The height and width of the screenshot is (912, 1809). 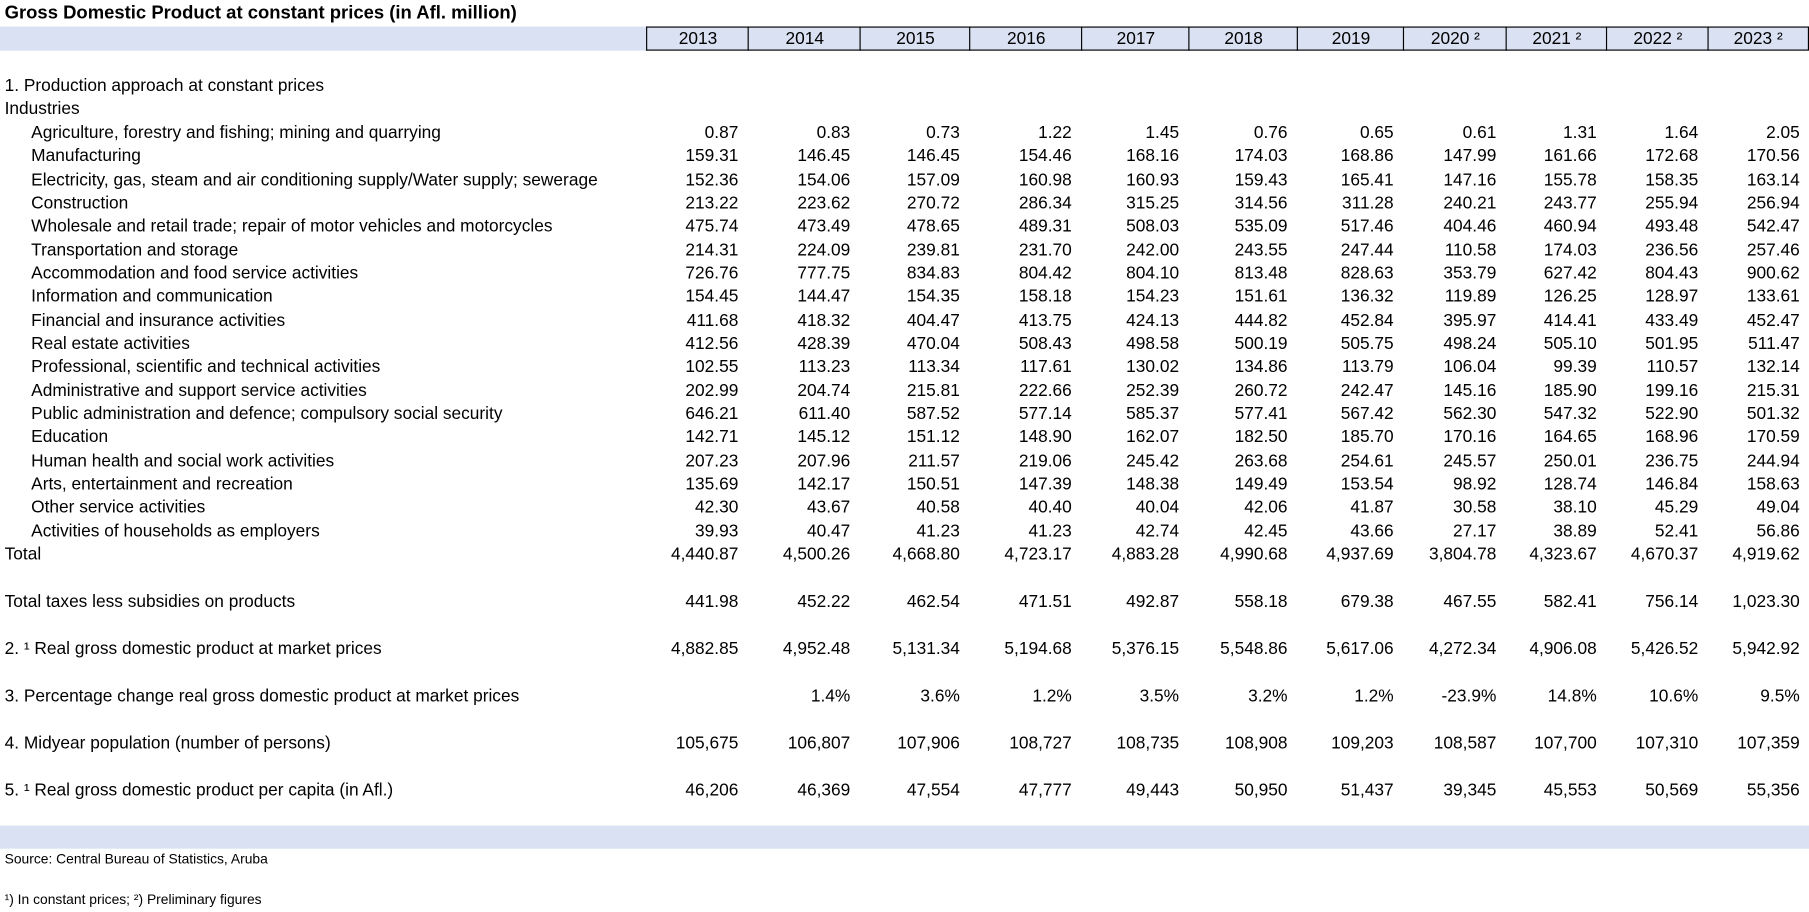 What do you see at coordinates (1367, 414) in the screenshot?
I see `cell-value: 567.42` at bounding box center [1367, 414].